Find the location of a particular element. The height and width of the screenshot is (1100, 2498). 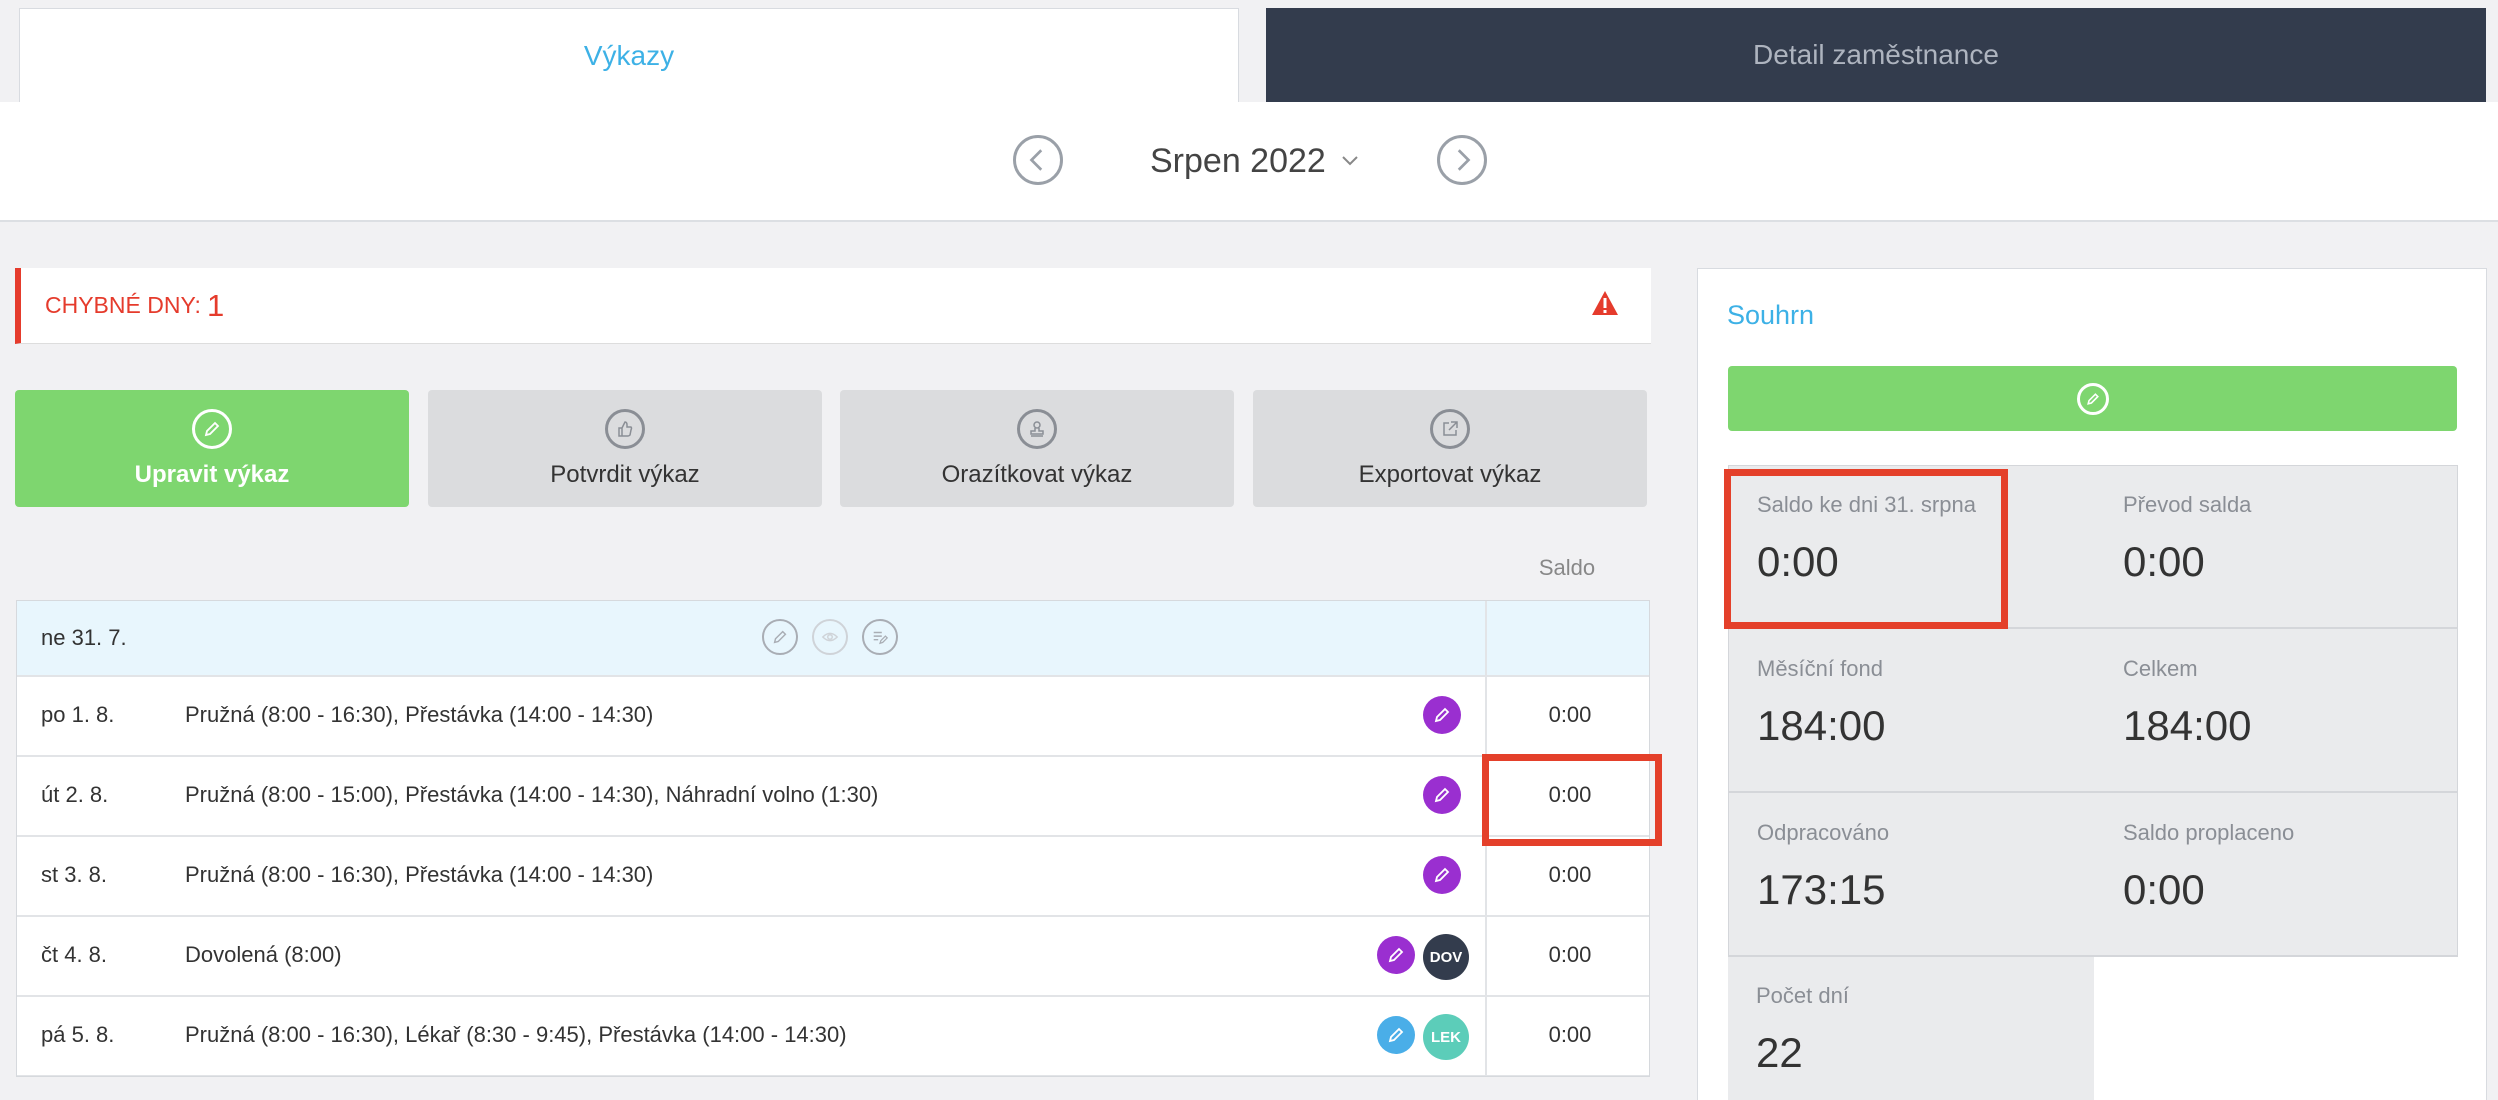

confirm-report-button: Potvrdit výkaz is located at coordinates (625, 448).